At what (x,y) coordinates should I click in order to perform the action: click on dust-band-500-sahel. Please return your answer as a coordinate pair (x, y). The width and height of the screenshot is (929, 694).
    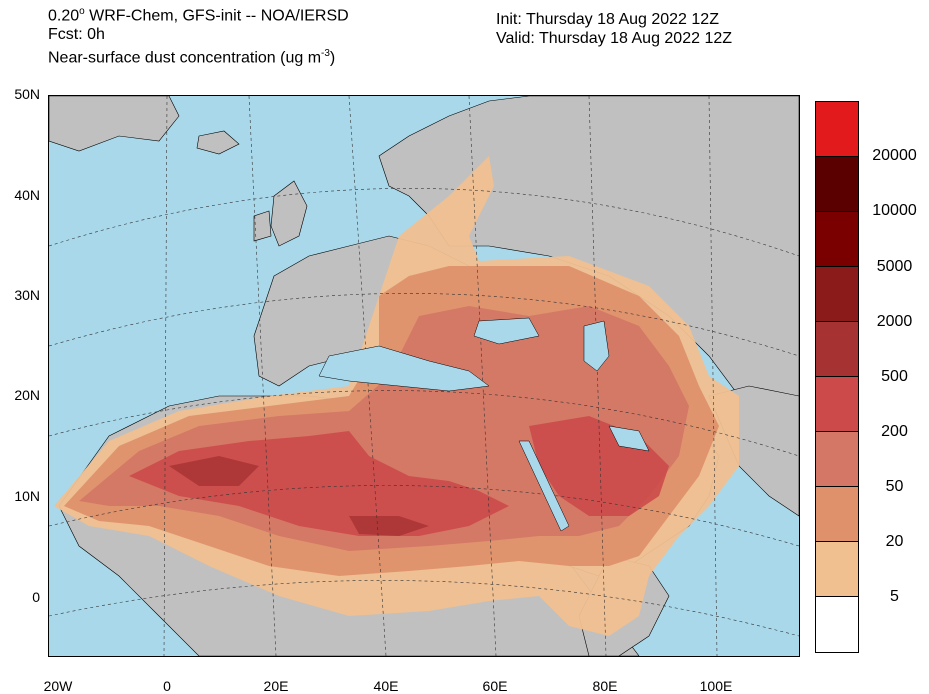
    Looking at the image, I should click on (389, 526).